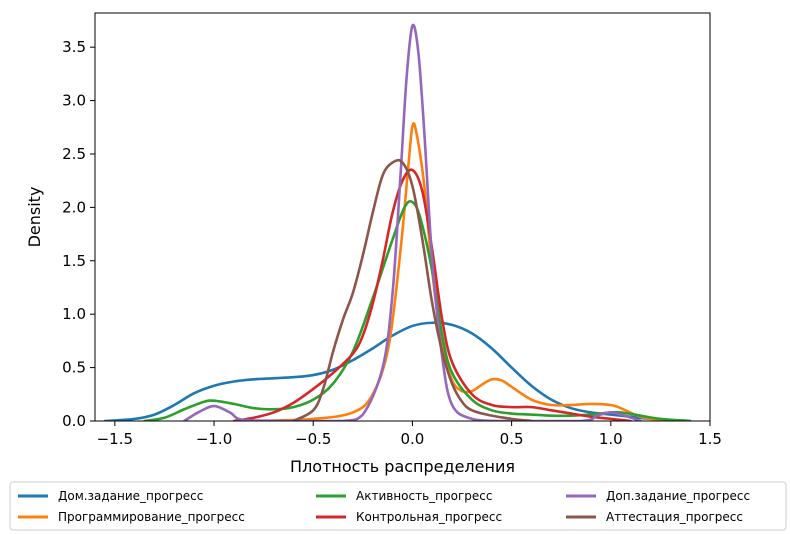 The height and width of the screenshot is (534, 790). I want to click on legend-label: Контрольная_прогресс, so click(429, 517).